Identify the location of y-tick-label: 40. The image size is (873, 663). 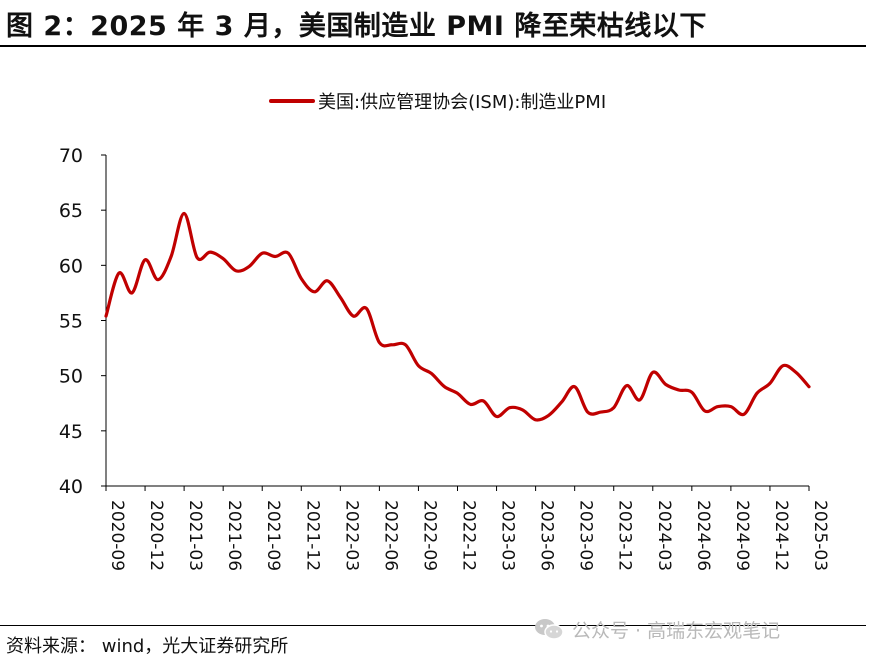
(71, 487).